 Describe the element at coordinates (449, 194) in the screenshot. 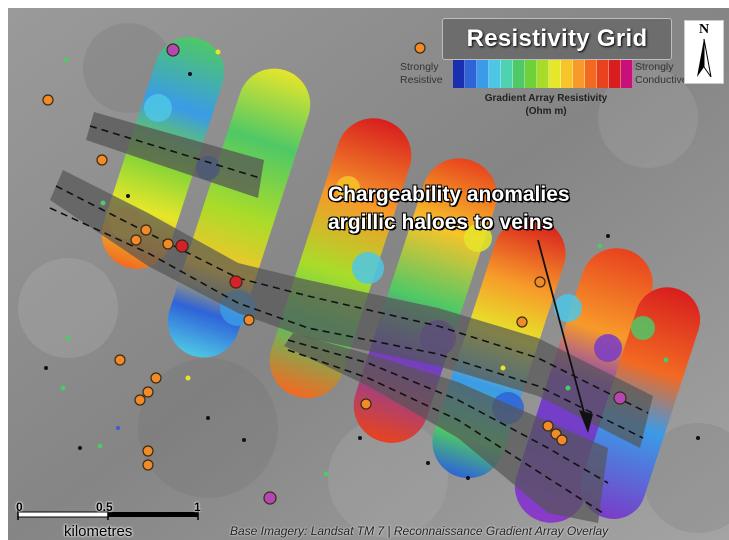

I see `annotation-line-1: Chargeability anomalies` at that location.